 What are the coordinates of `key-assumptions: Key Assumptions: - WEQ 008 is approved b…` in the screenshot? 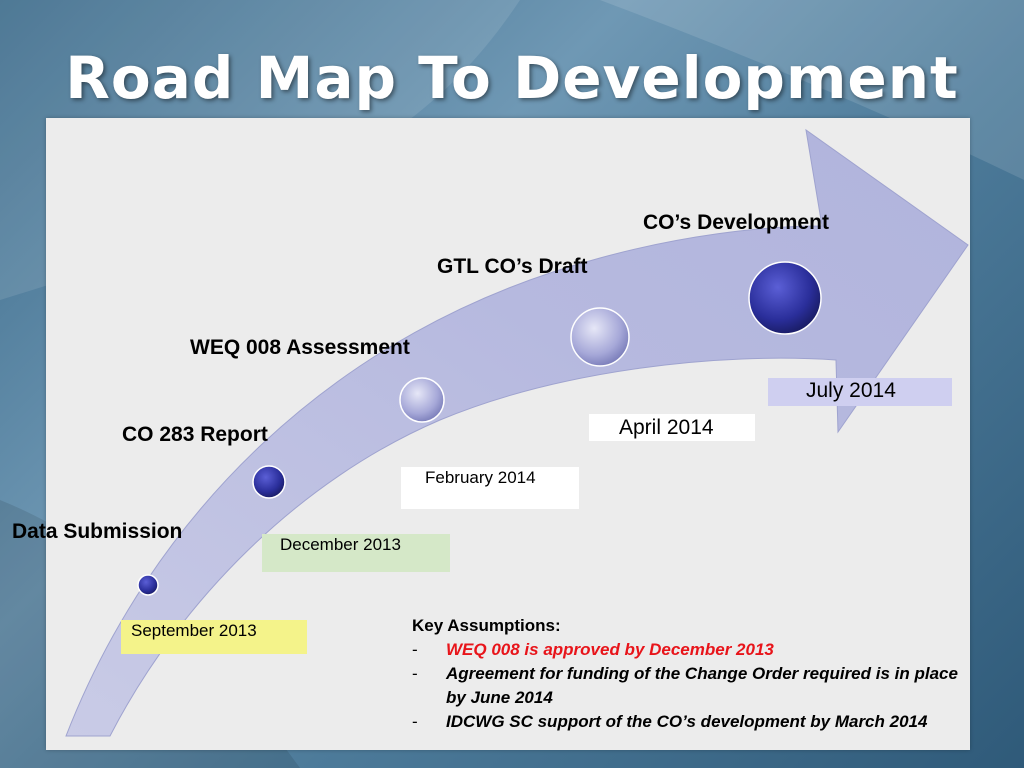 It's located at (692, 674).